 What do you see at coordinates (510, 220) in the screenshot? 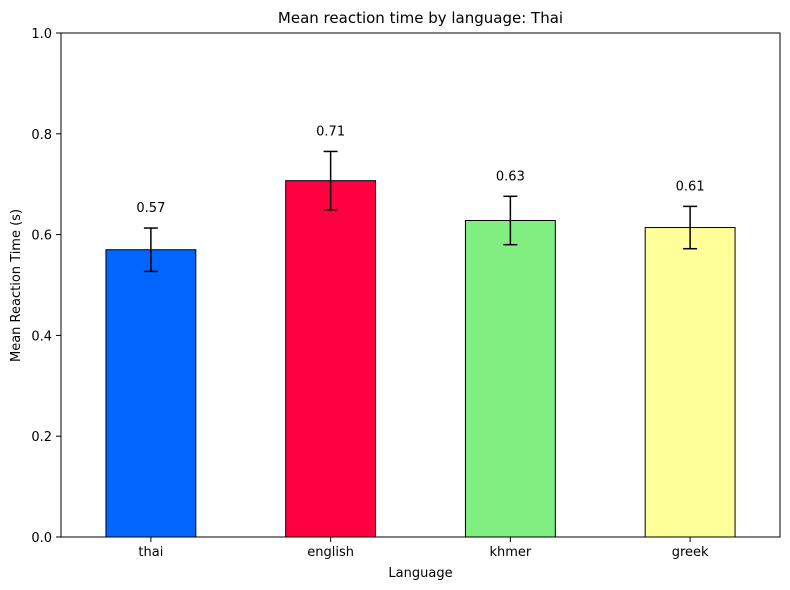
I see `error-bar-khmer` at bounding box center [510, 220].